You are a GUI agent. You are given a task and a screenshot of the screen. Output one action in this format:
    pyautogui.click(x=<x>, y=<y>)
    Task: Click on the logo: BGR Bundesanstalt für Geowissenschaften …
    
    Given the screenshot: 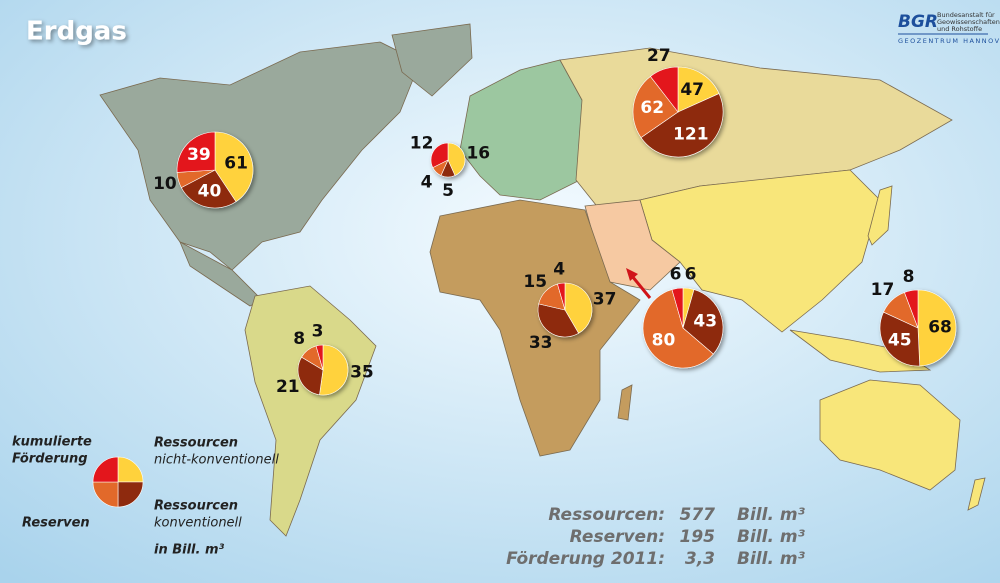 What is the action you would take?
    pyautogui.click(x=949, y=28)
    